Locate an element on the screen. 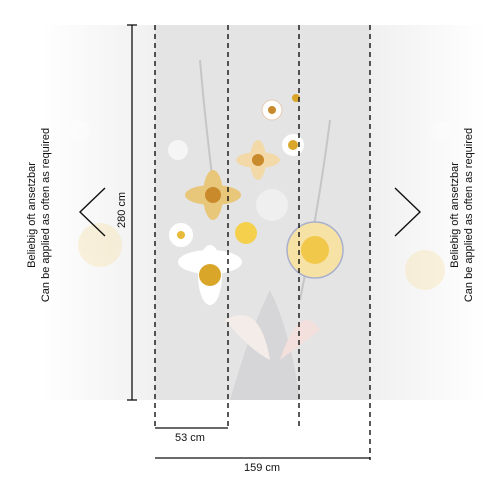  chevron-left is located at coordinates (92, 212).